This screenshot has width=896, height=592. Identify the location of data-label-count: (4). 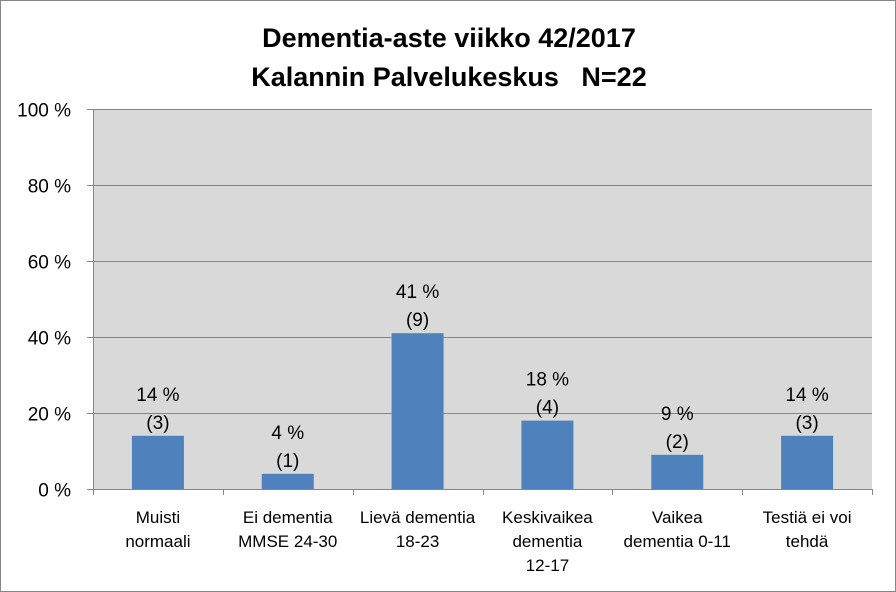
(547, 408).